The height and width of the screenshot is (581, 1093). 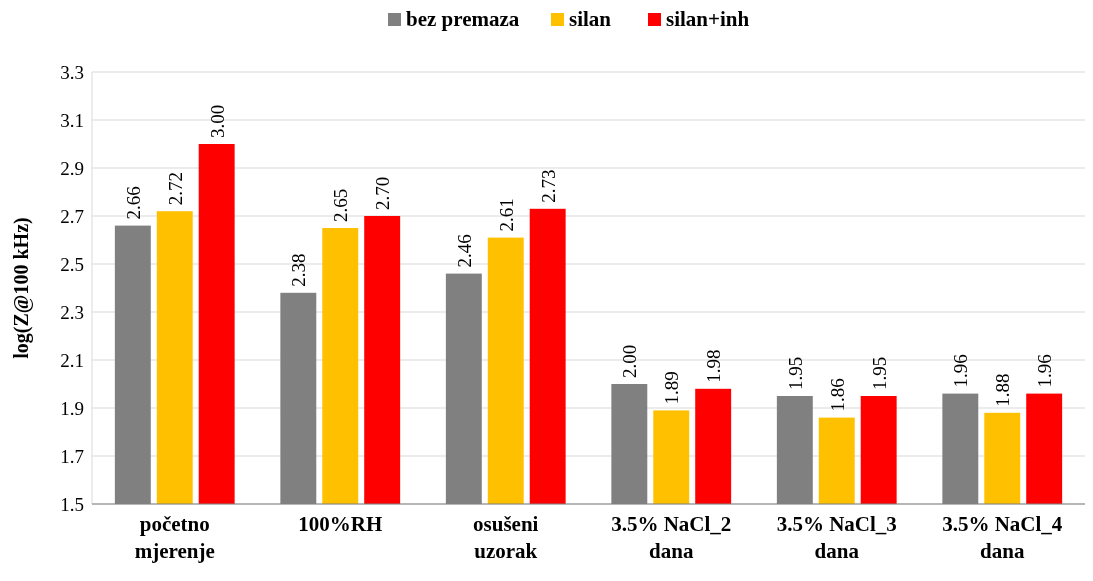 I want to click on data-label: 2.73, so click(x=548, y=186).